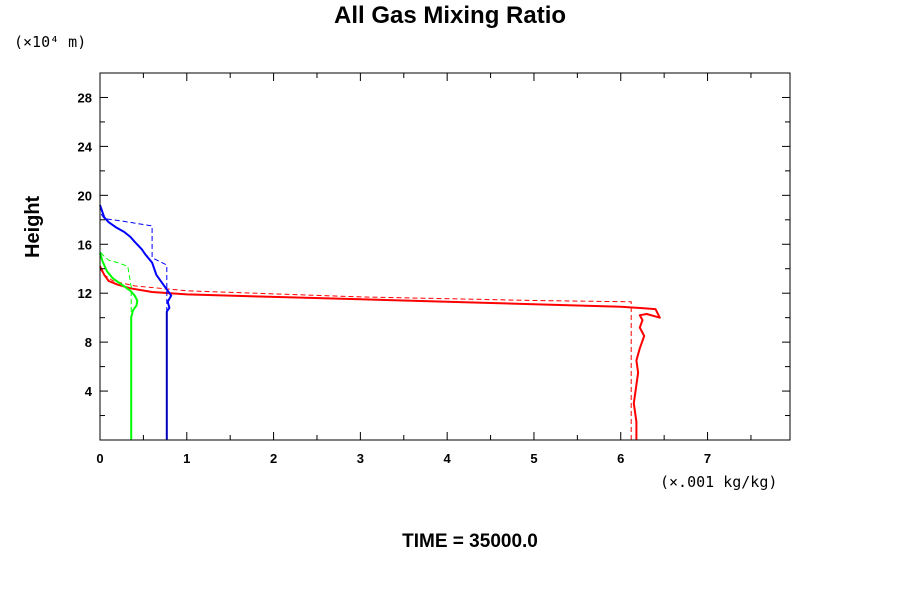 The image size is (900, 600). Describe the element at coordinates (85, 195) in the screenshot. I see `y-tick-label: 20` at that location.